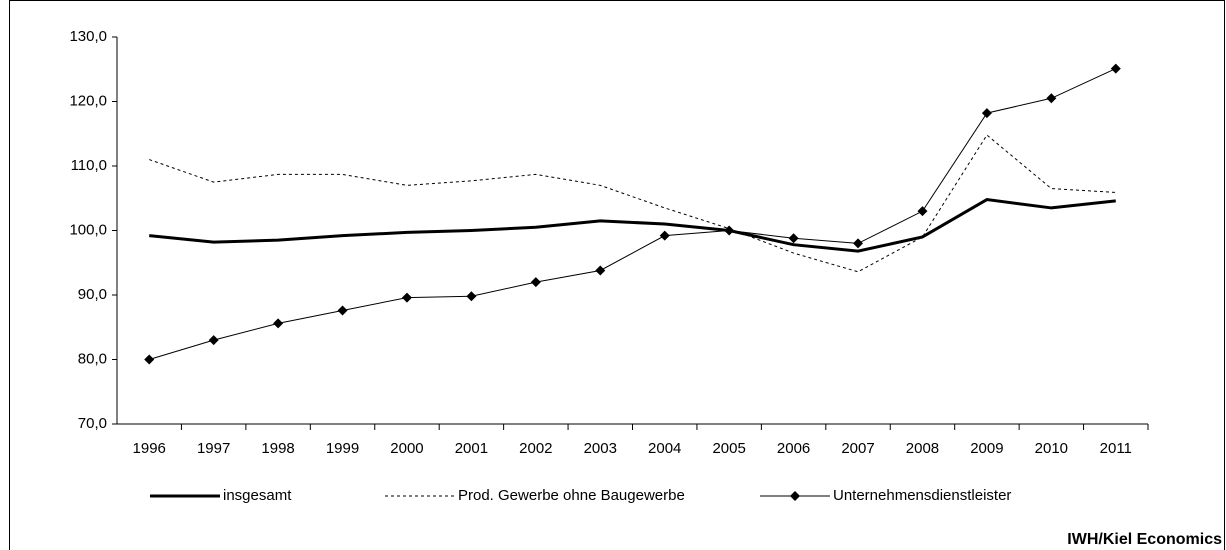 This screenshot has height=550, width=1226. Describe the element at coordinates (213, 448) in the screenshot. I see `x-tick-label: 1997` at that location.